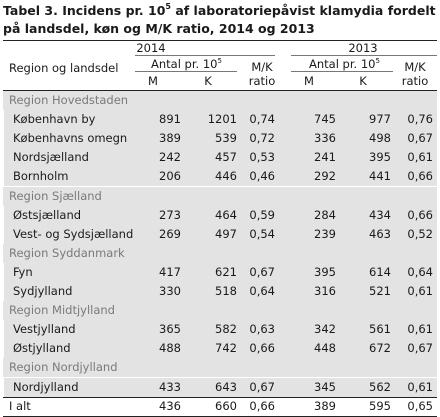 Image resolution: width=440 pixels, height=417 pixels. I want to click on table-row: Sydjylland 330 518 0,64 316 521 0,61, so click(220, 292).